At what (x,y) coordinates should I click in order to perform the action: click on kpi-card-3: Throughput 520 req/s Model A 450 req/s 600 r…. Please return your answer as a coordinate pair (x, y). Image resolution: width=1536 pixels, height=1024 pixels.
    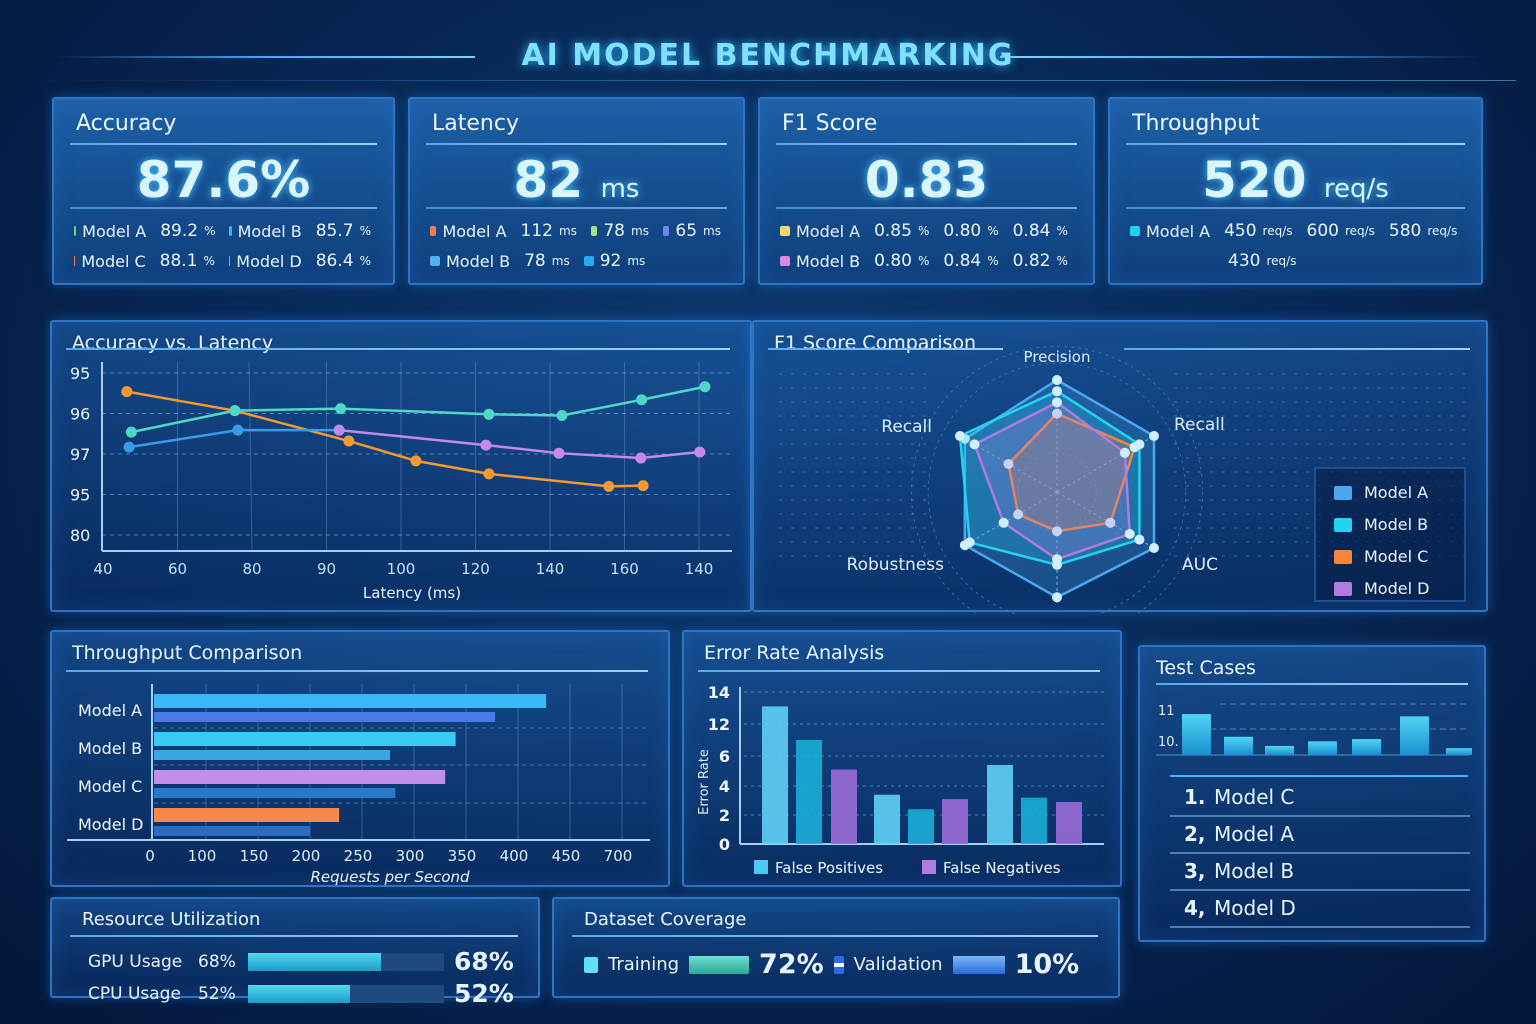
    Looking at the image, I should click on (1295, 191).